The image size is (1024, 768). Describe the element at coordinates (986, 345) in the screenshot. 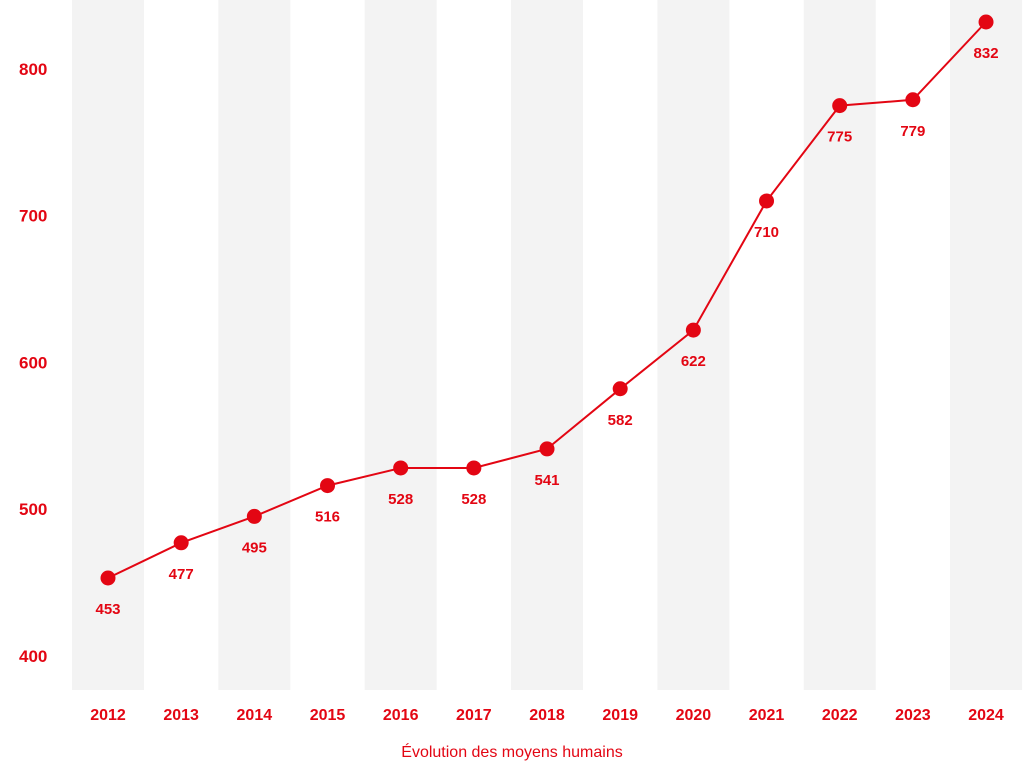

I see `band-2024` at that location.